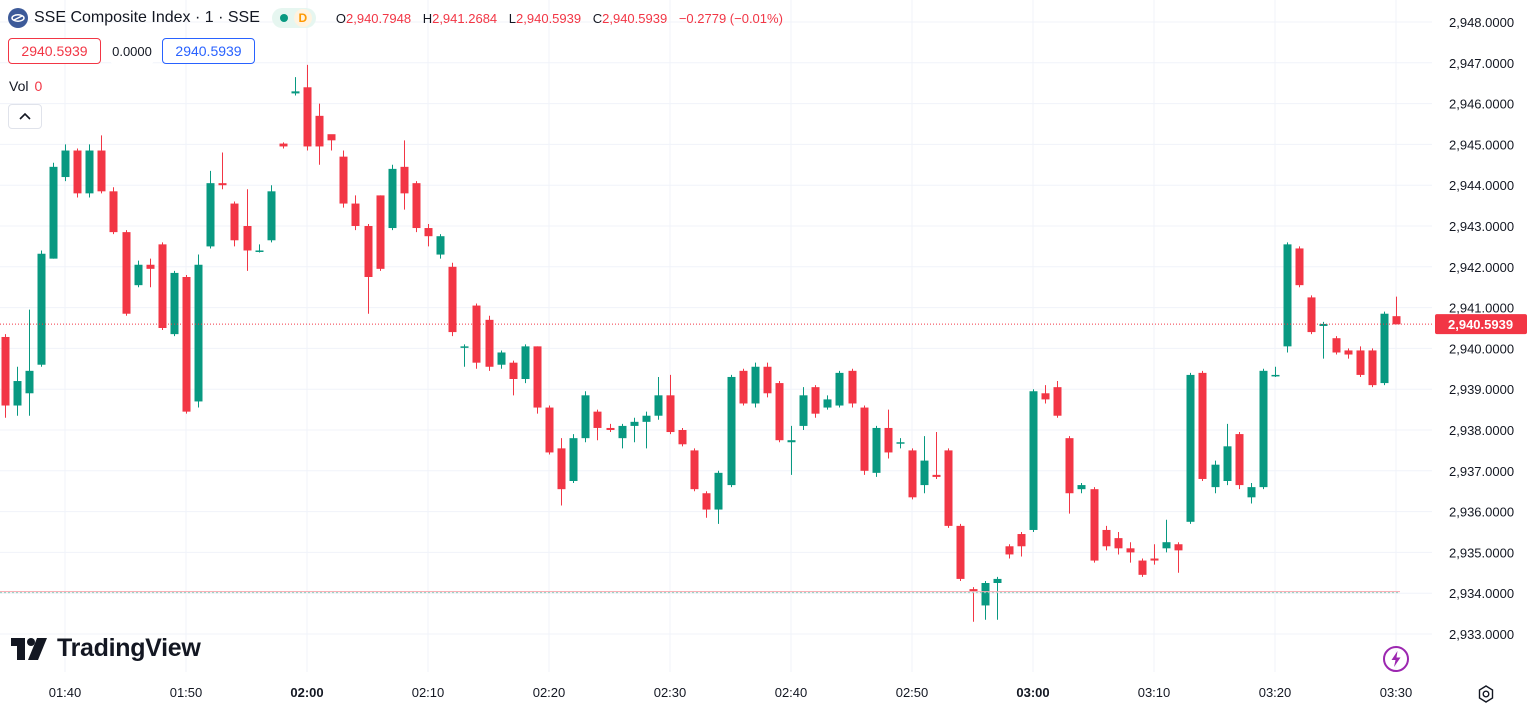  I want to click on price-tick-label: 2,942.0000, so click(1481, 267).